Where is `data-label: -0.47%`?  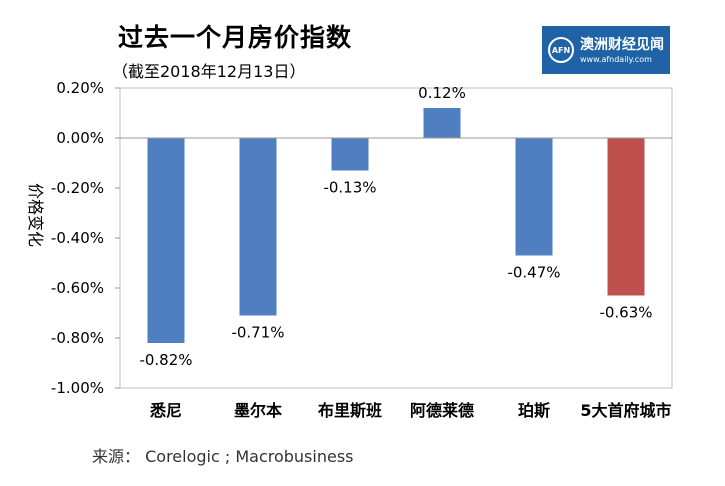 data-label: -0.47% is located at coordinates (533, 273).